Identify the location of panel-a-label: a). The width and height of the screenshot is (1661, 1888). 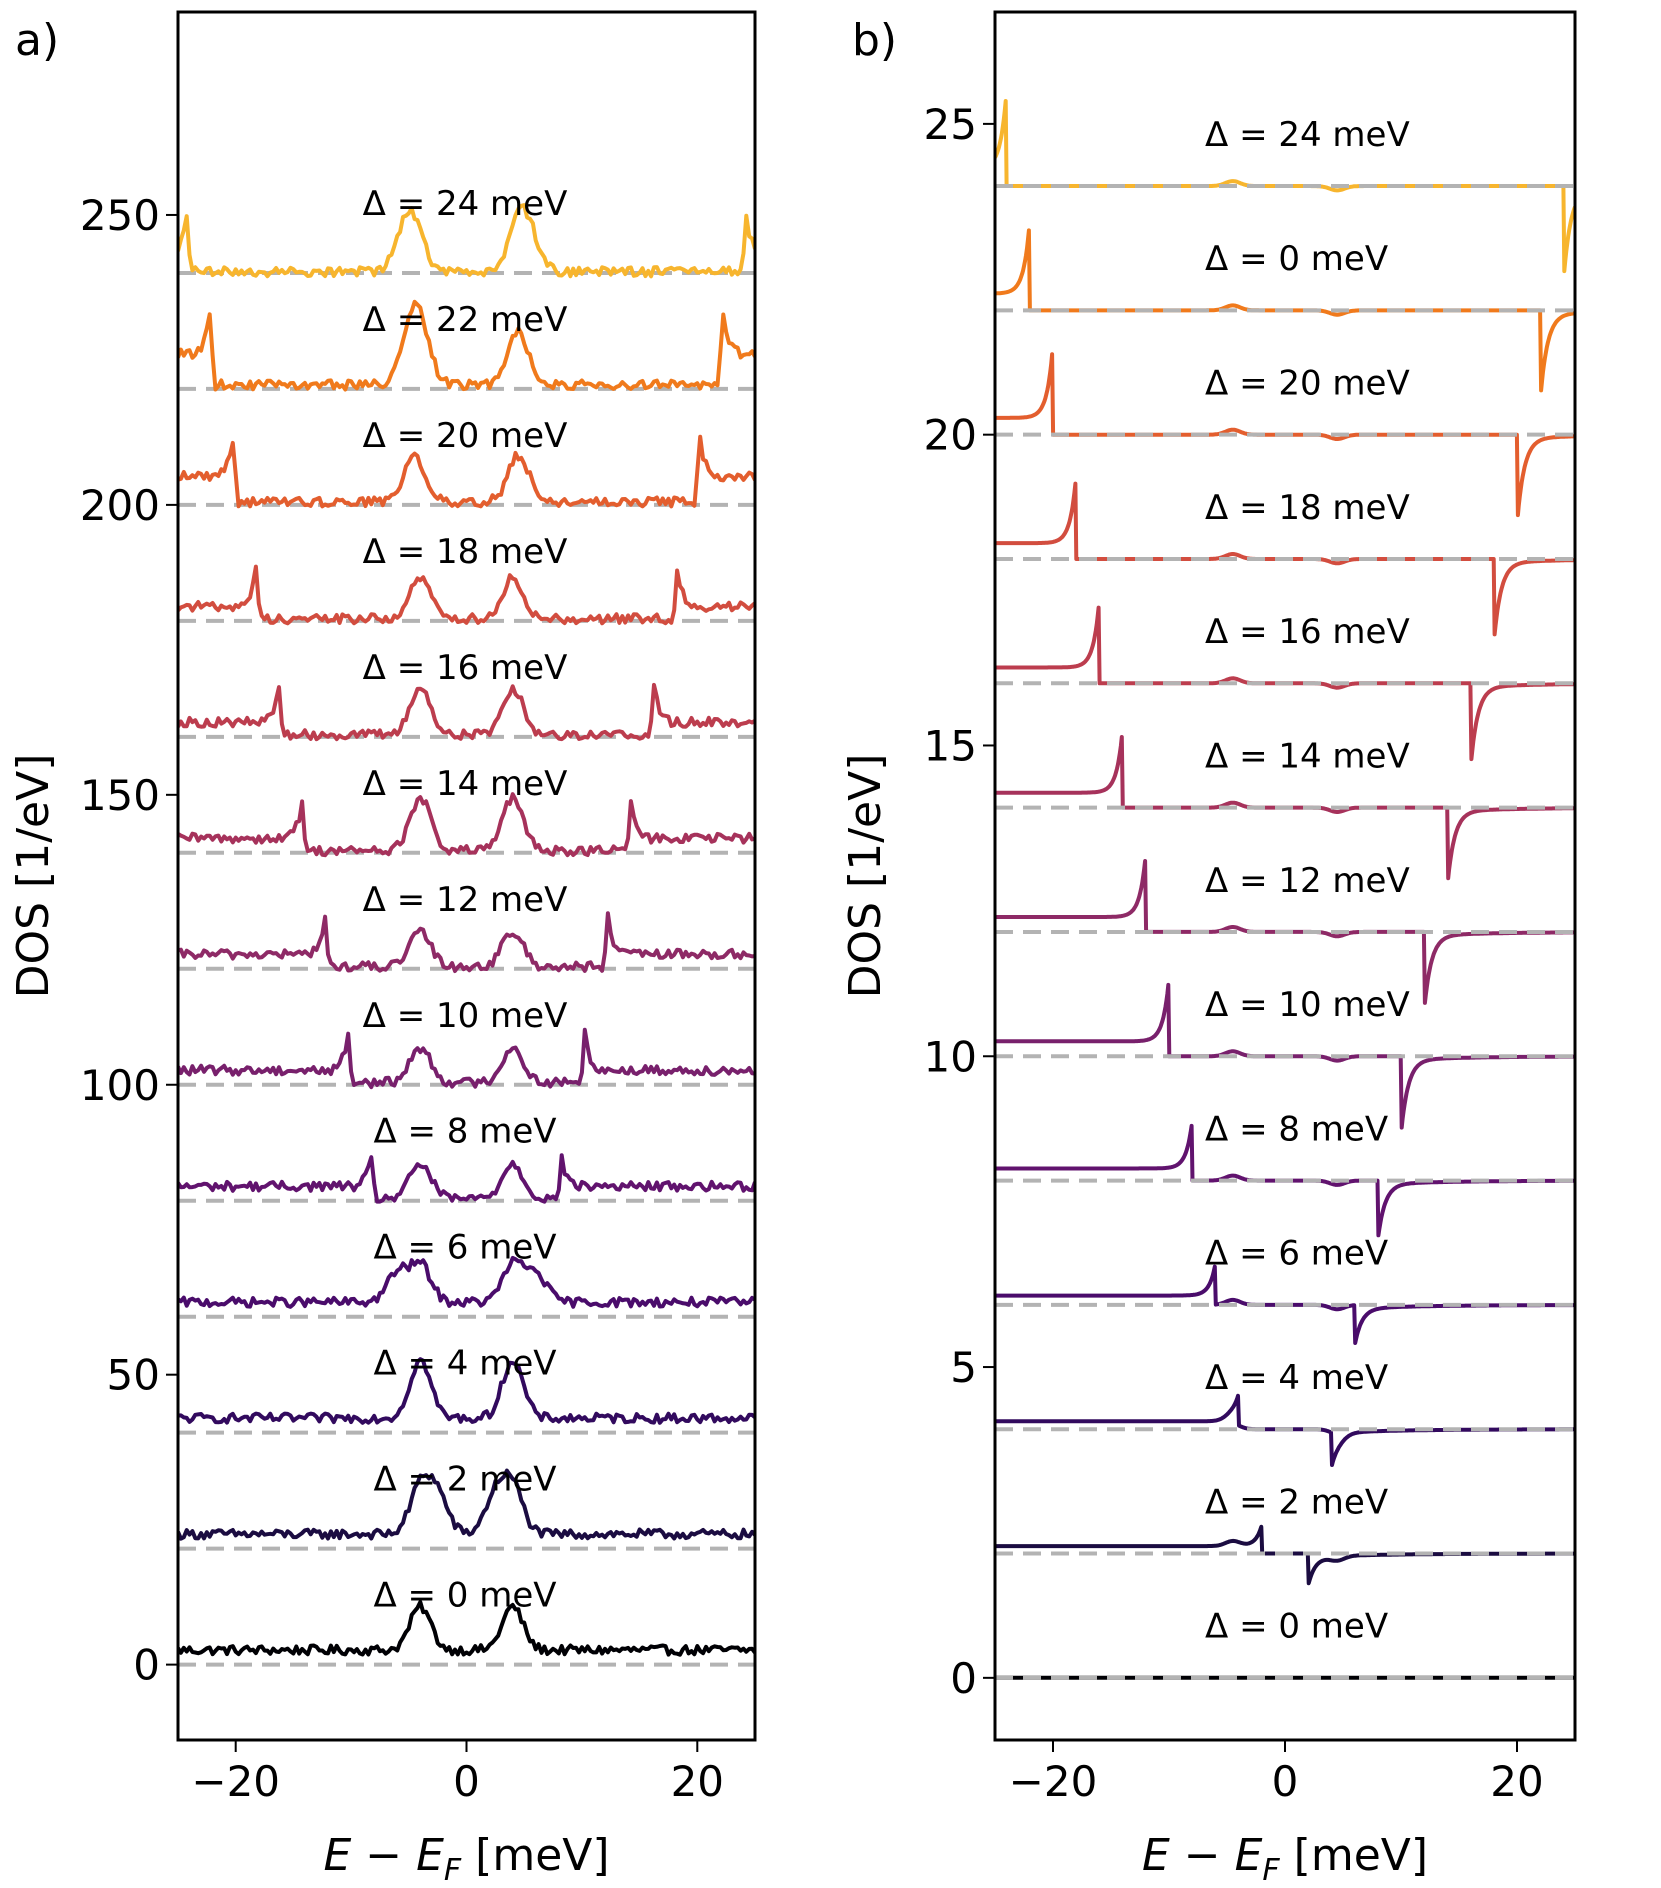
(37, 40).